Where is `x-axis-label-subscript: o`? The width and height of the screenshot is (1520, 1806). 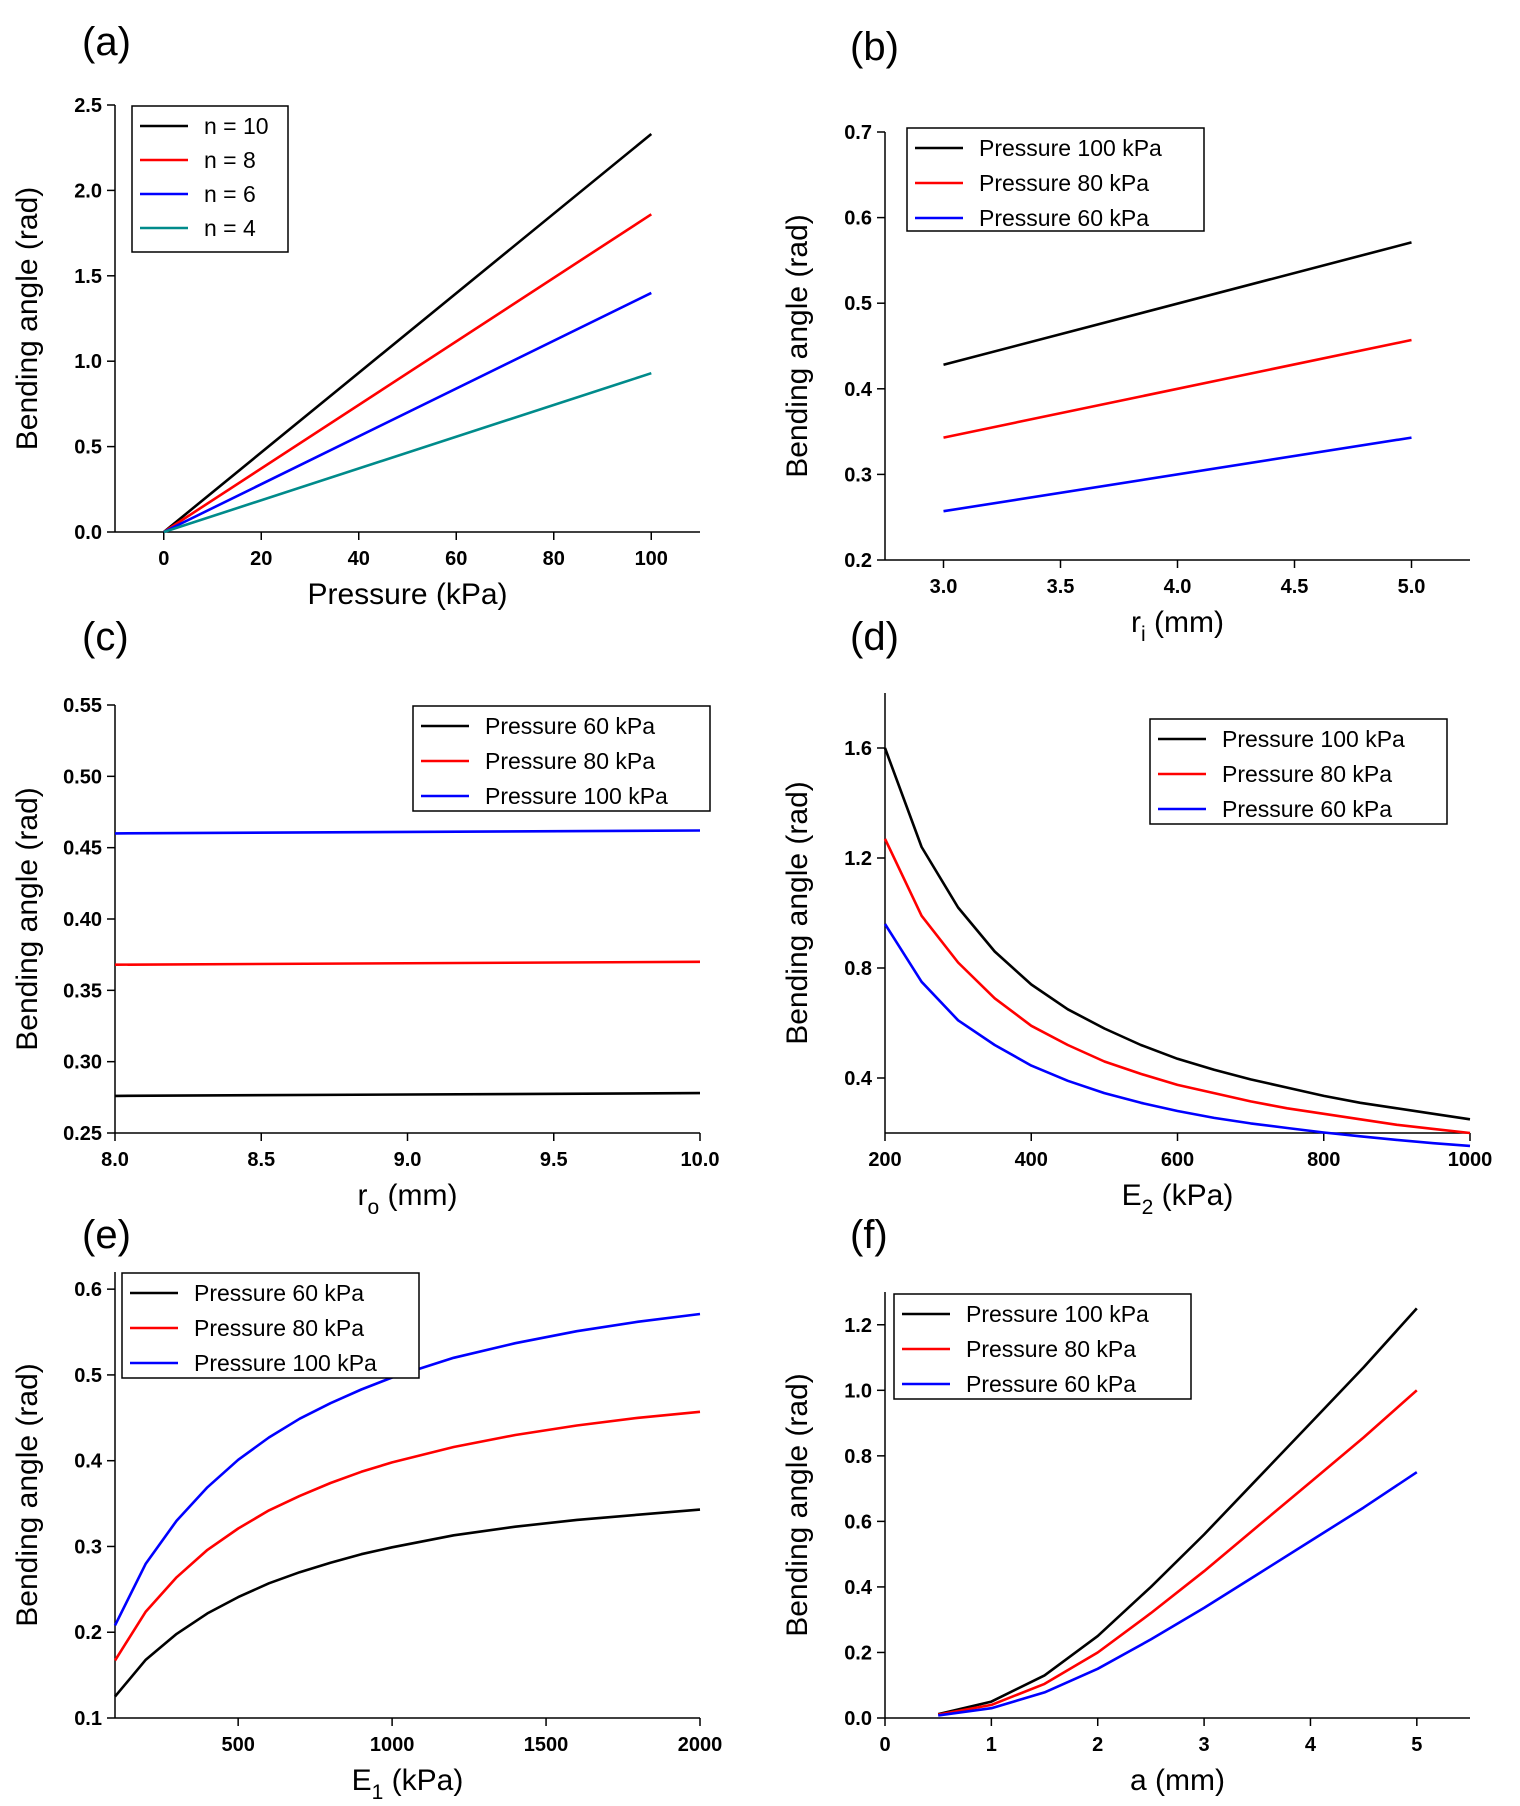 x-axis-label-subscript: o is located at coordinates (374, 1207).